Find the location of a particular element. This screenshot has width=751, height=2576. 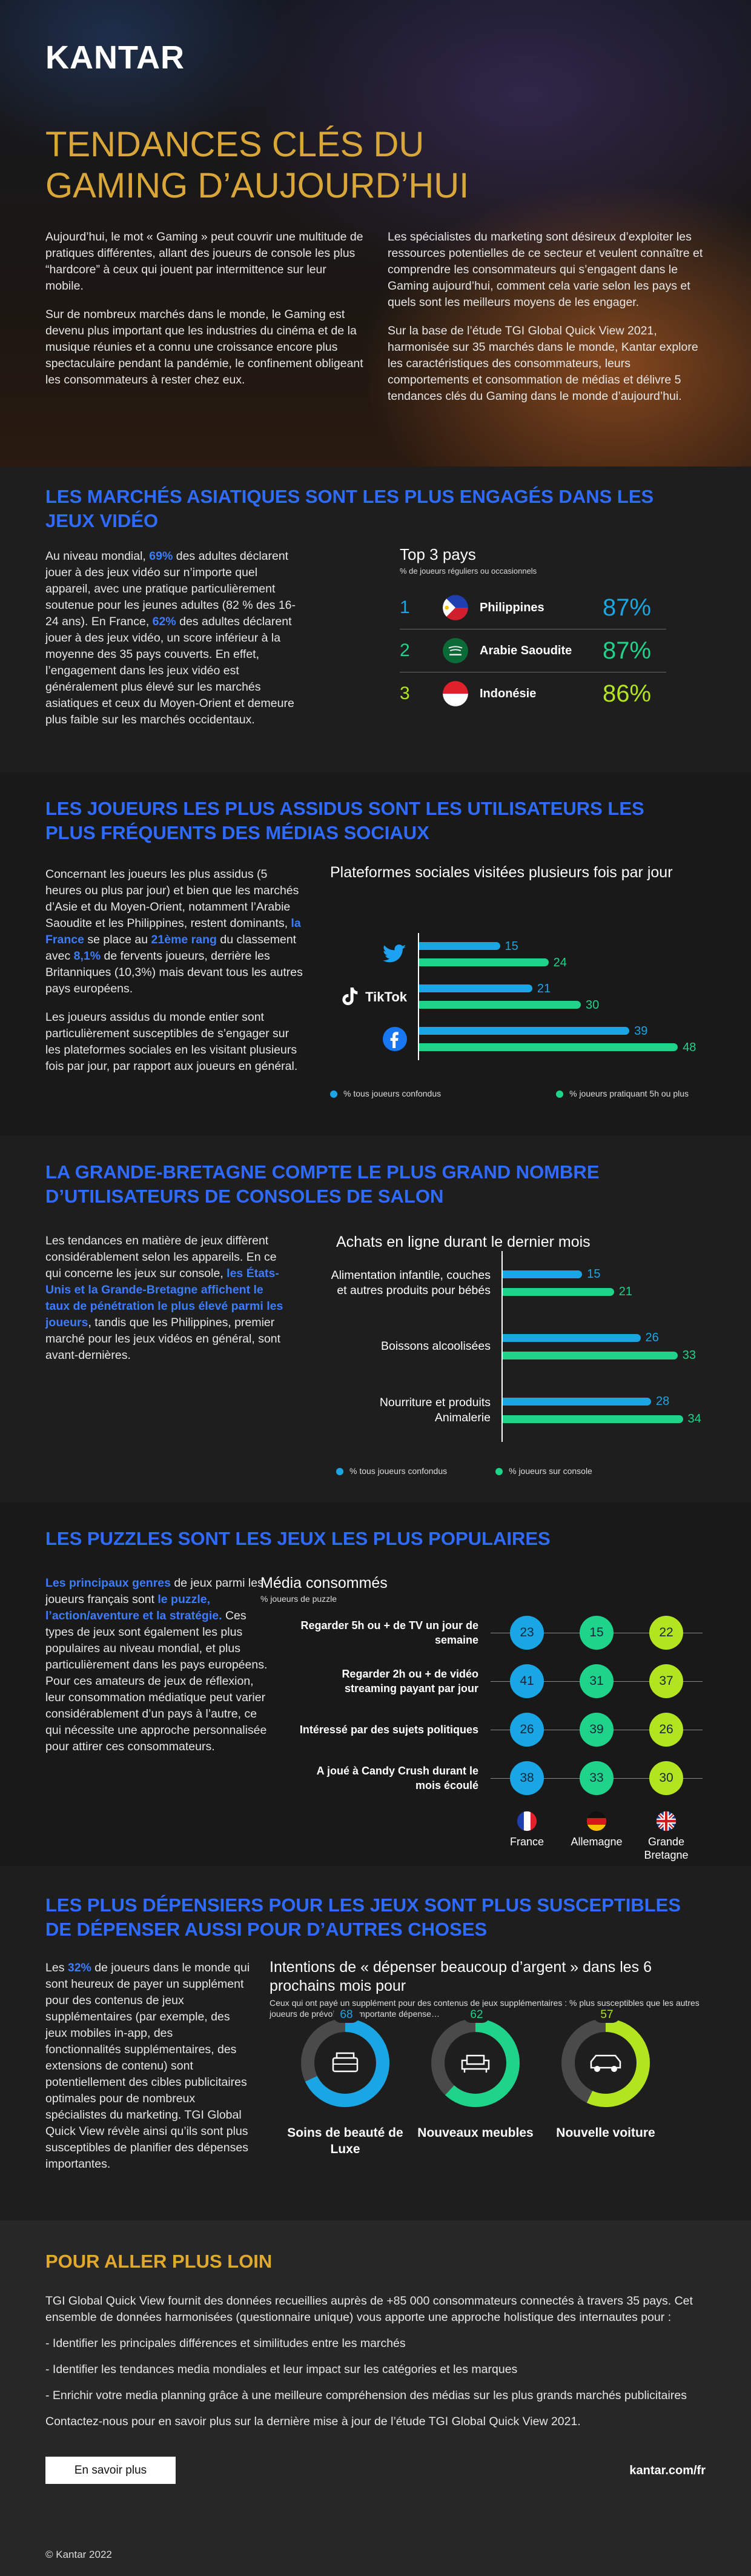

rank: 2 is located at coordinates (405, 650).